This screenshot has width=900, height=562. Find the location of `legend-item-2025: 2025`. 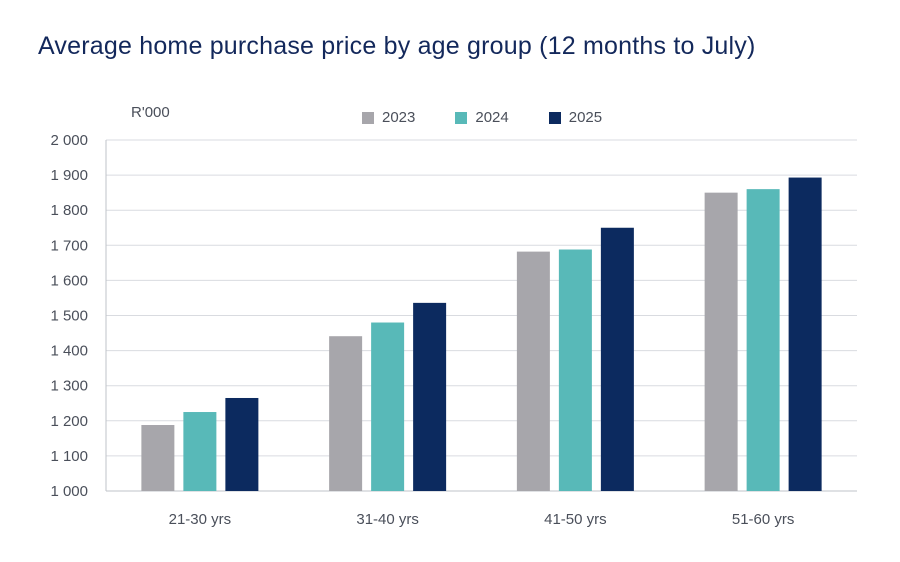

legend-item-2025: 2025 is located at coordinates (575, 117).